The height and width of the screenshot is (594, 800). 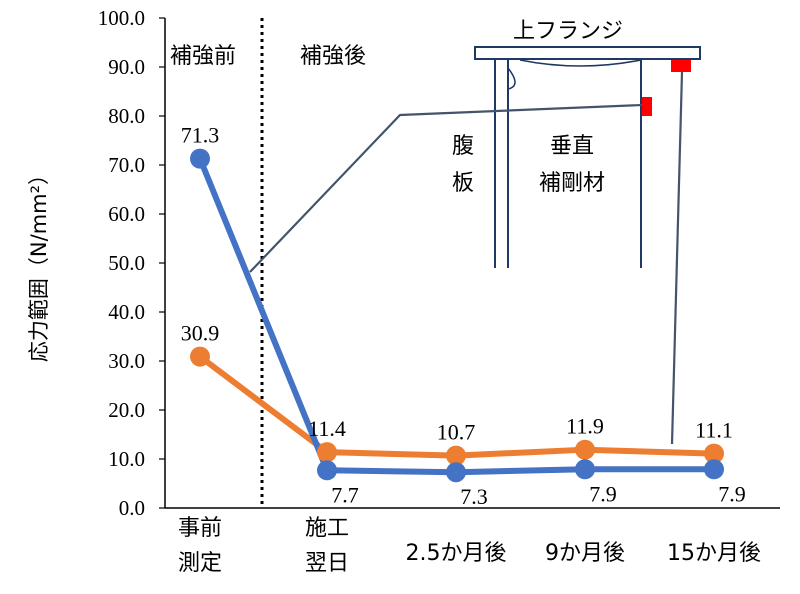 What do you see at coordinates (203, 56) in the screenshot?
I see `region-label-before: 補強前` at bounding box center [203, 56].